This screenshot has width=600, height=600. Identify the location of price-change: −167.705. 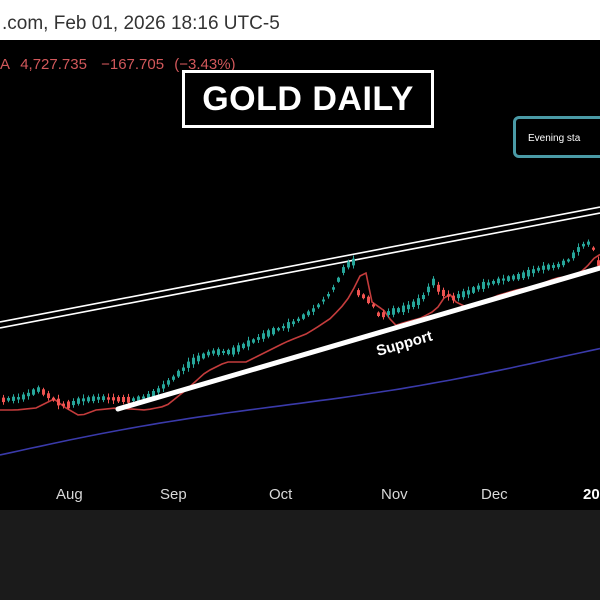
(133, 64).